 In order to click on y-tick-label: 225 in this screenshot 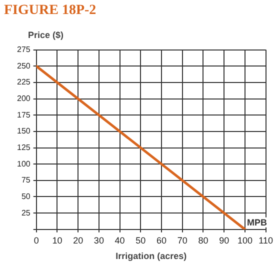, I will do `click(23, 82)`.